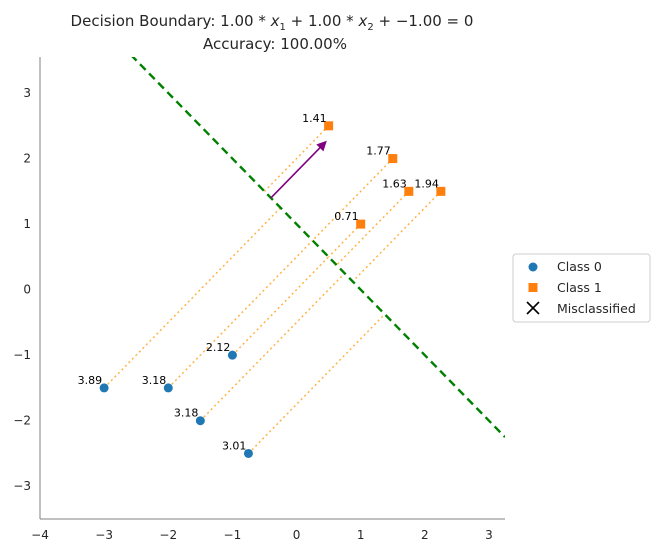  Describe the element at coordinates (361, 535) in the screenshot. I see `x-tick-label: 1` at that location.